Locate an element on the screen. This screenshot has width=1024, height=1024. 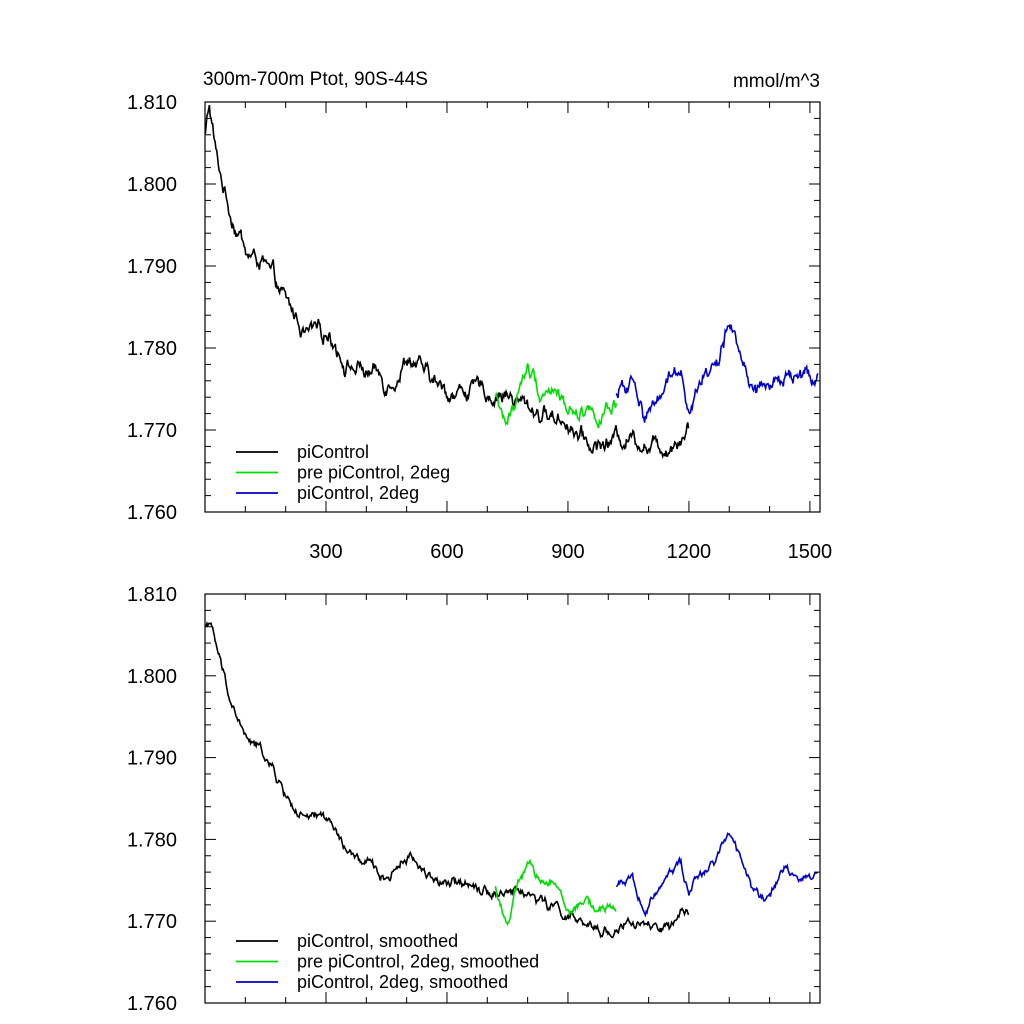
legend-label: piControl is located at coordinates (333, 452).